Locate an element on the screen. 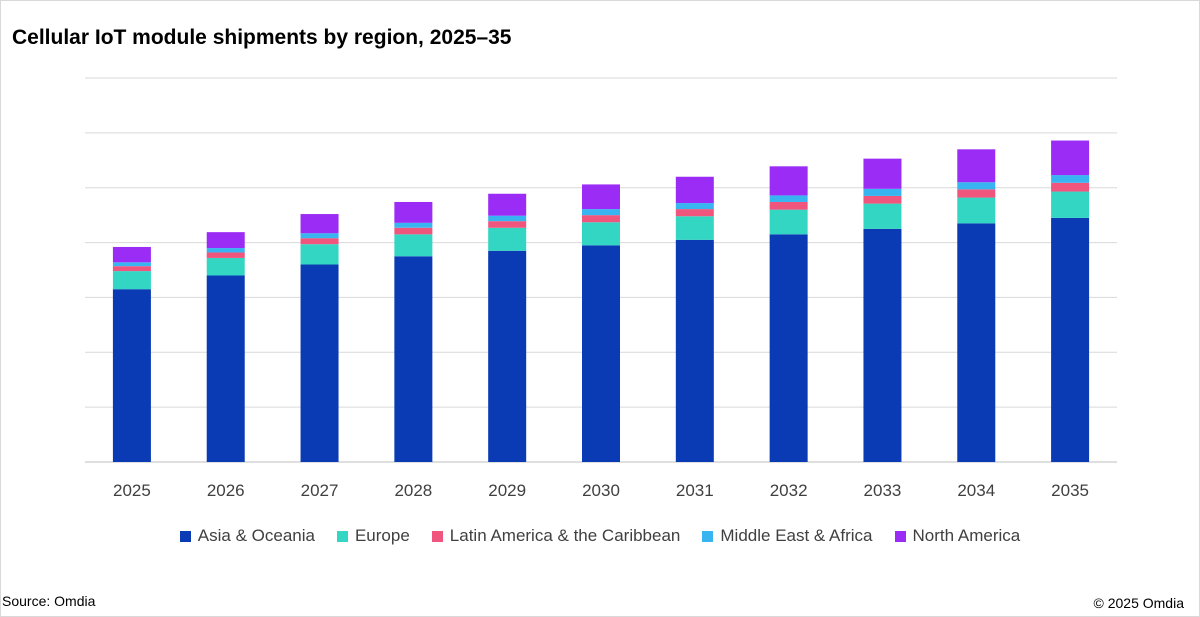 The height and width of the screenshot is (617, 1200). legend-label: Europe is located at coordinates (382, 535).